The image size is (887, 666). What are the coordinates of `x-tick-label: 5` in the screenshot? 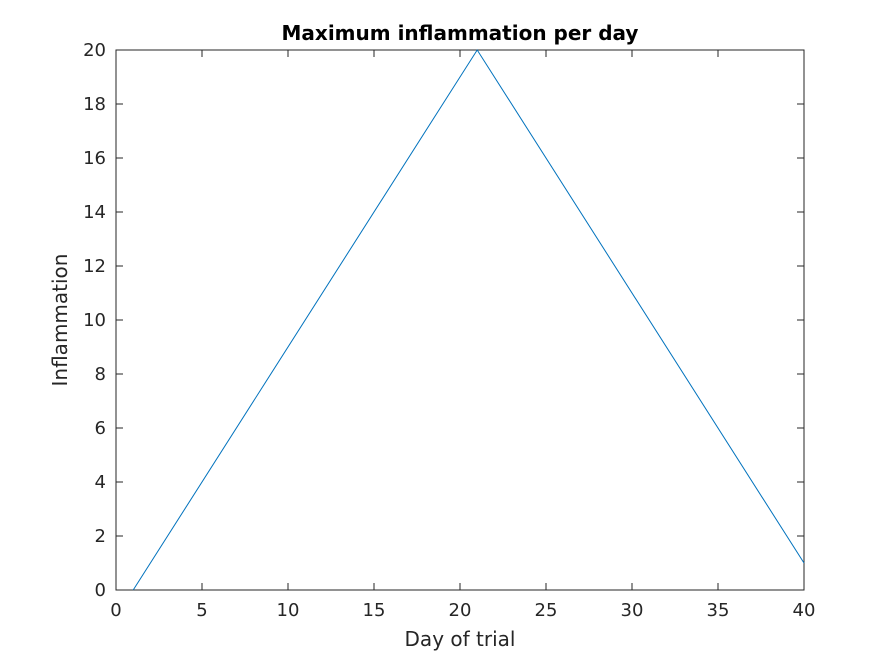 It's located at (201, 610).